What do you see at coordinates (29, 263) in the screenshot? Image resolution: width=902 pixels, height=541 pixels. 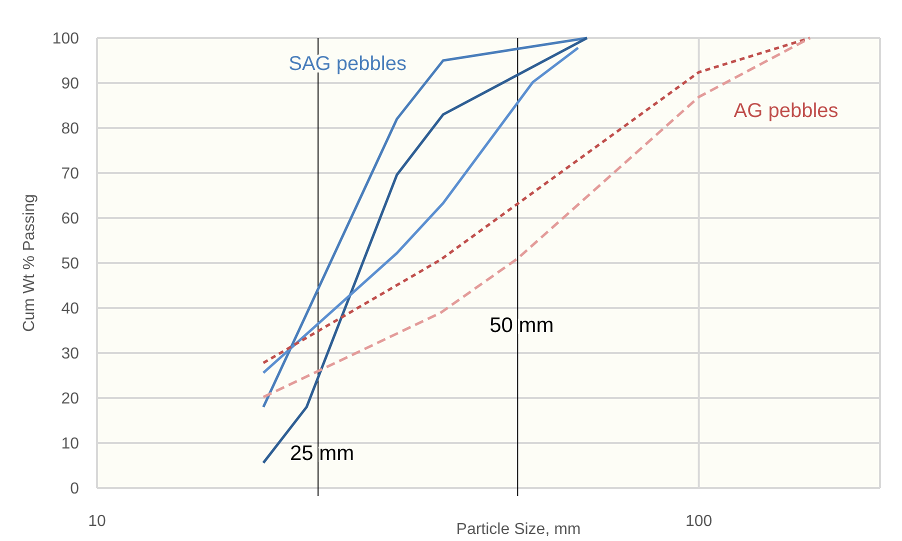 I see `y-axis-title: Cum Wt % Passing` at bounding box center [29, 263].